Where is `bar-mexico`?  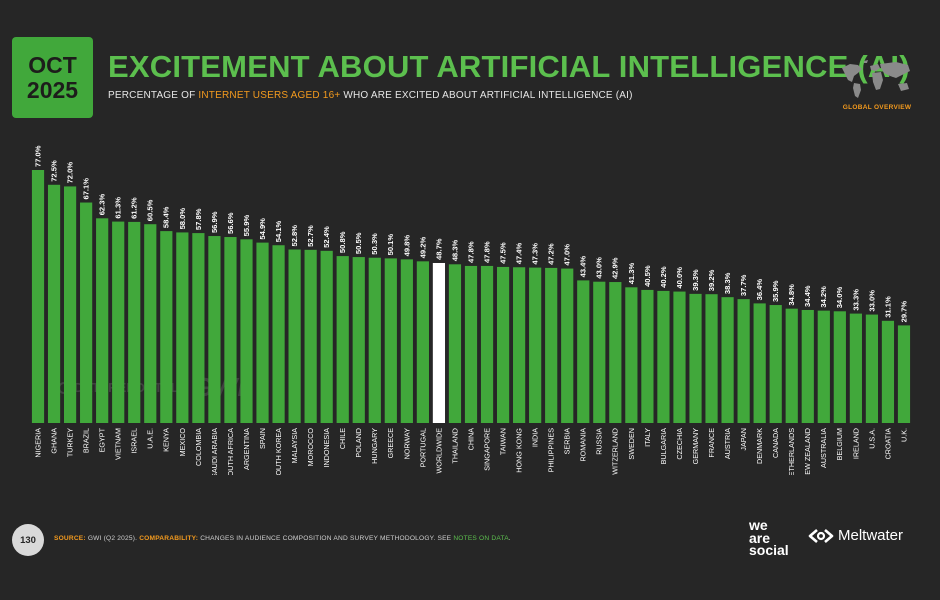 bar-mexico is located at coordinates (182, 327).